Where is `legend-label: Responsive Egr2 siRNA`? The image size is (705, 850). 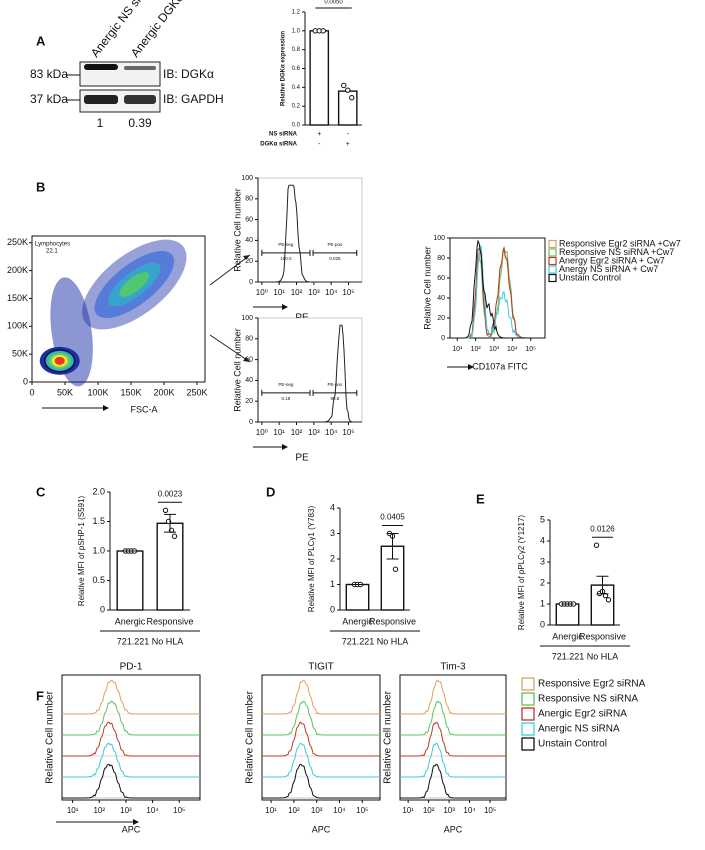 legend-label: Responsive Egr2 siRNA is located at coordinates (592, 684).